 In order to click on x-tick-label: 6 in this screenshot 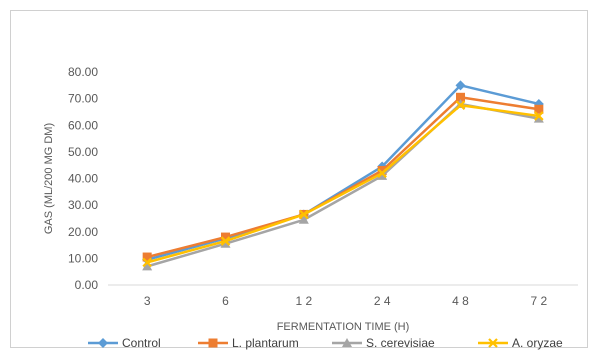, I will do `click(225, 301)`.